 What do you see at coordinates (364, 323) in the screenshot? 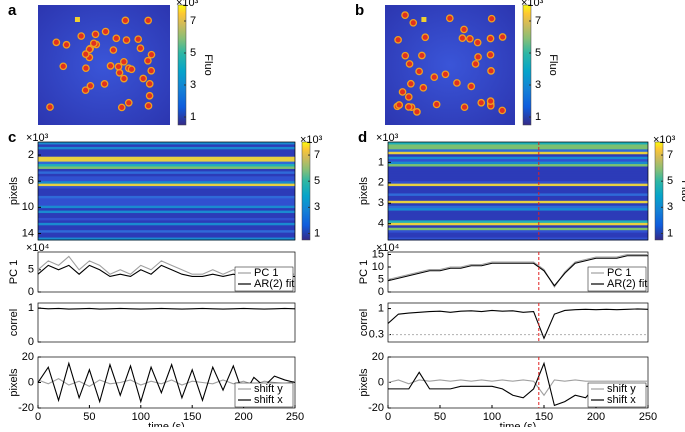
I see `y-axis-label: correl` at bounding box center [364, 323].